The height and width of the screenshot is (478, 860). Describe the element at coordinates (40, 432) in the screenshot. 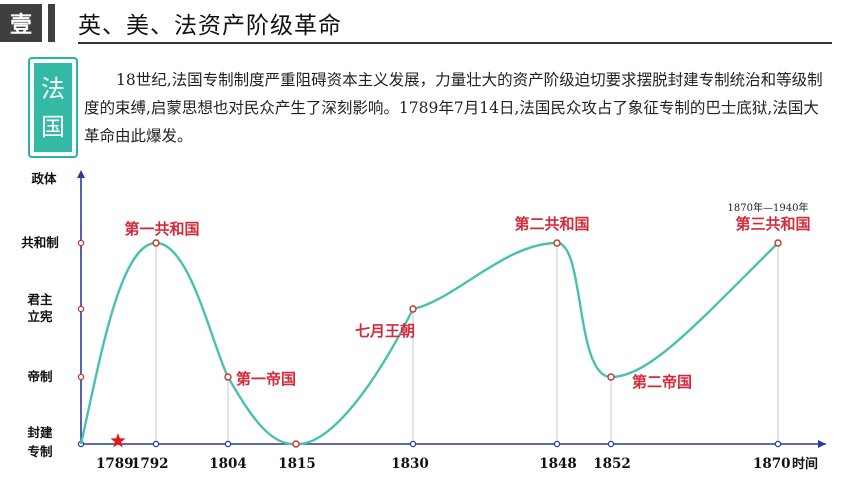

I see `y-tick-label-0-0: 封建` at that location.